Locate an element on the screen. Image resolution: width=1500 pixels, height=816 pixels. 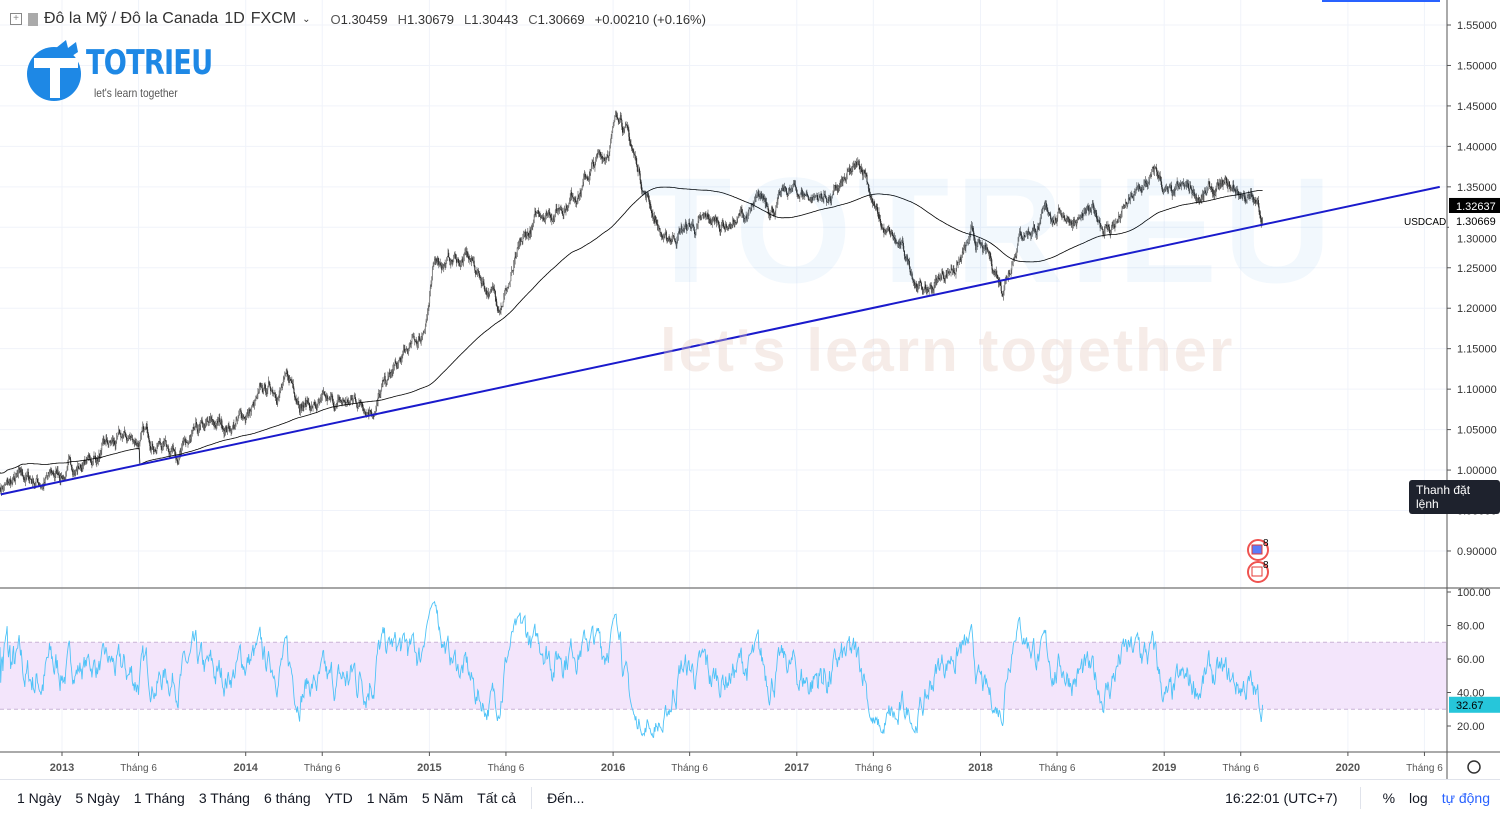
range-button: 6 tháng is located at coordinates (287, 798).